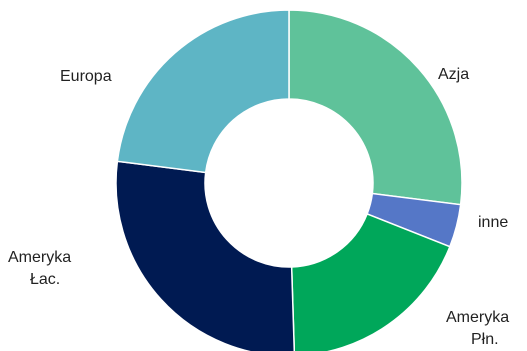 This screenshot has height=351, width=527. Describe the element at coordinates (453, 74) in the screenshot. I see `label-azja: Azja` at that location.